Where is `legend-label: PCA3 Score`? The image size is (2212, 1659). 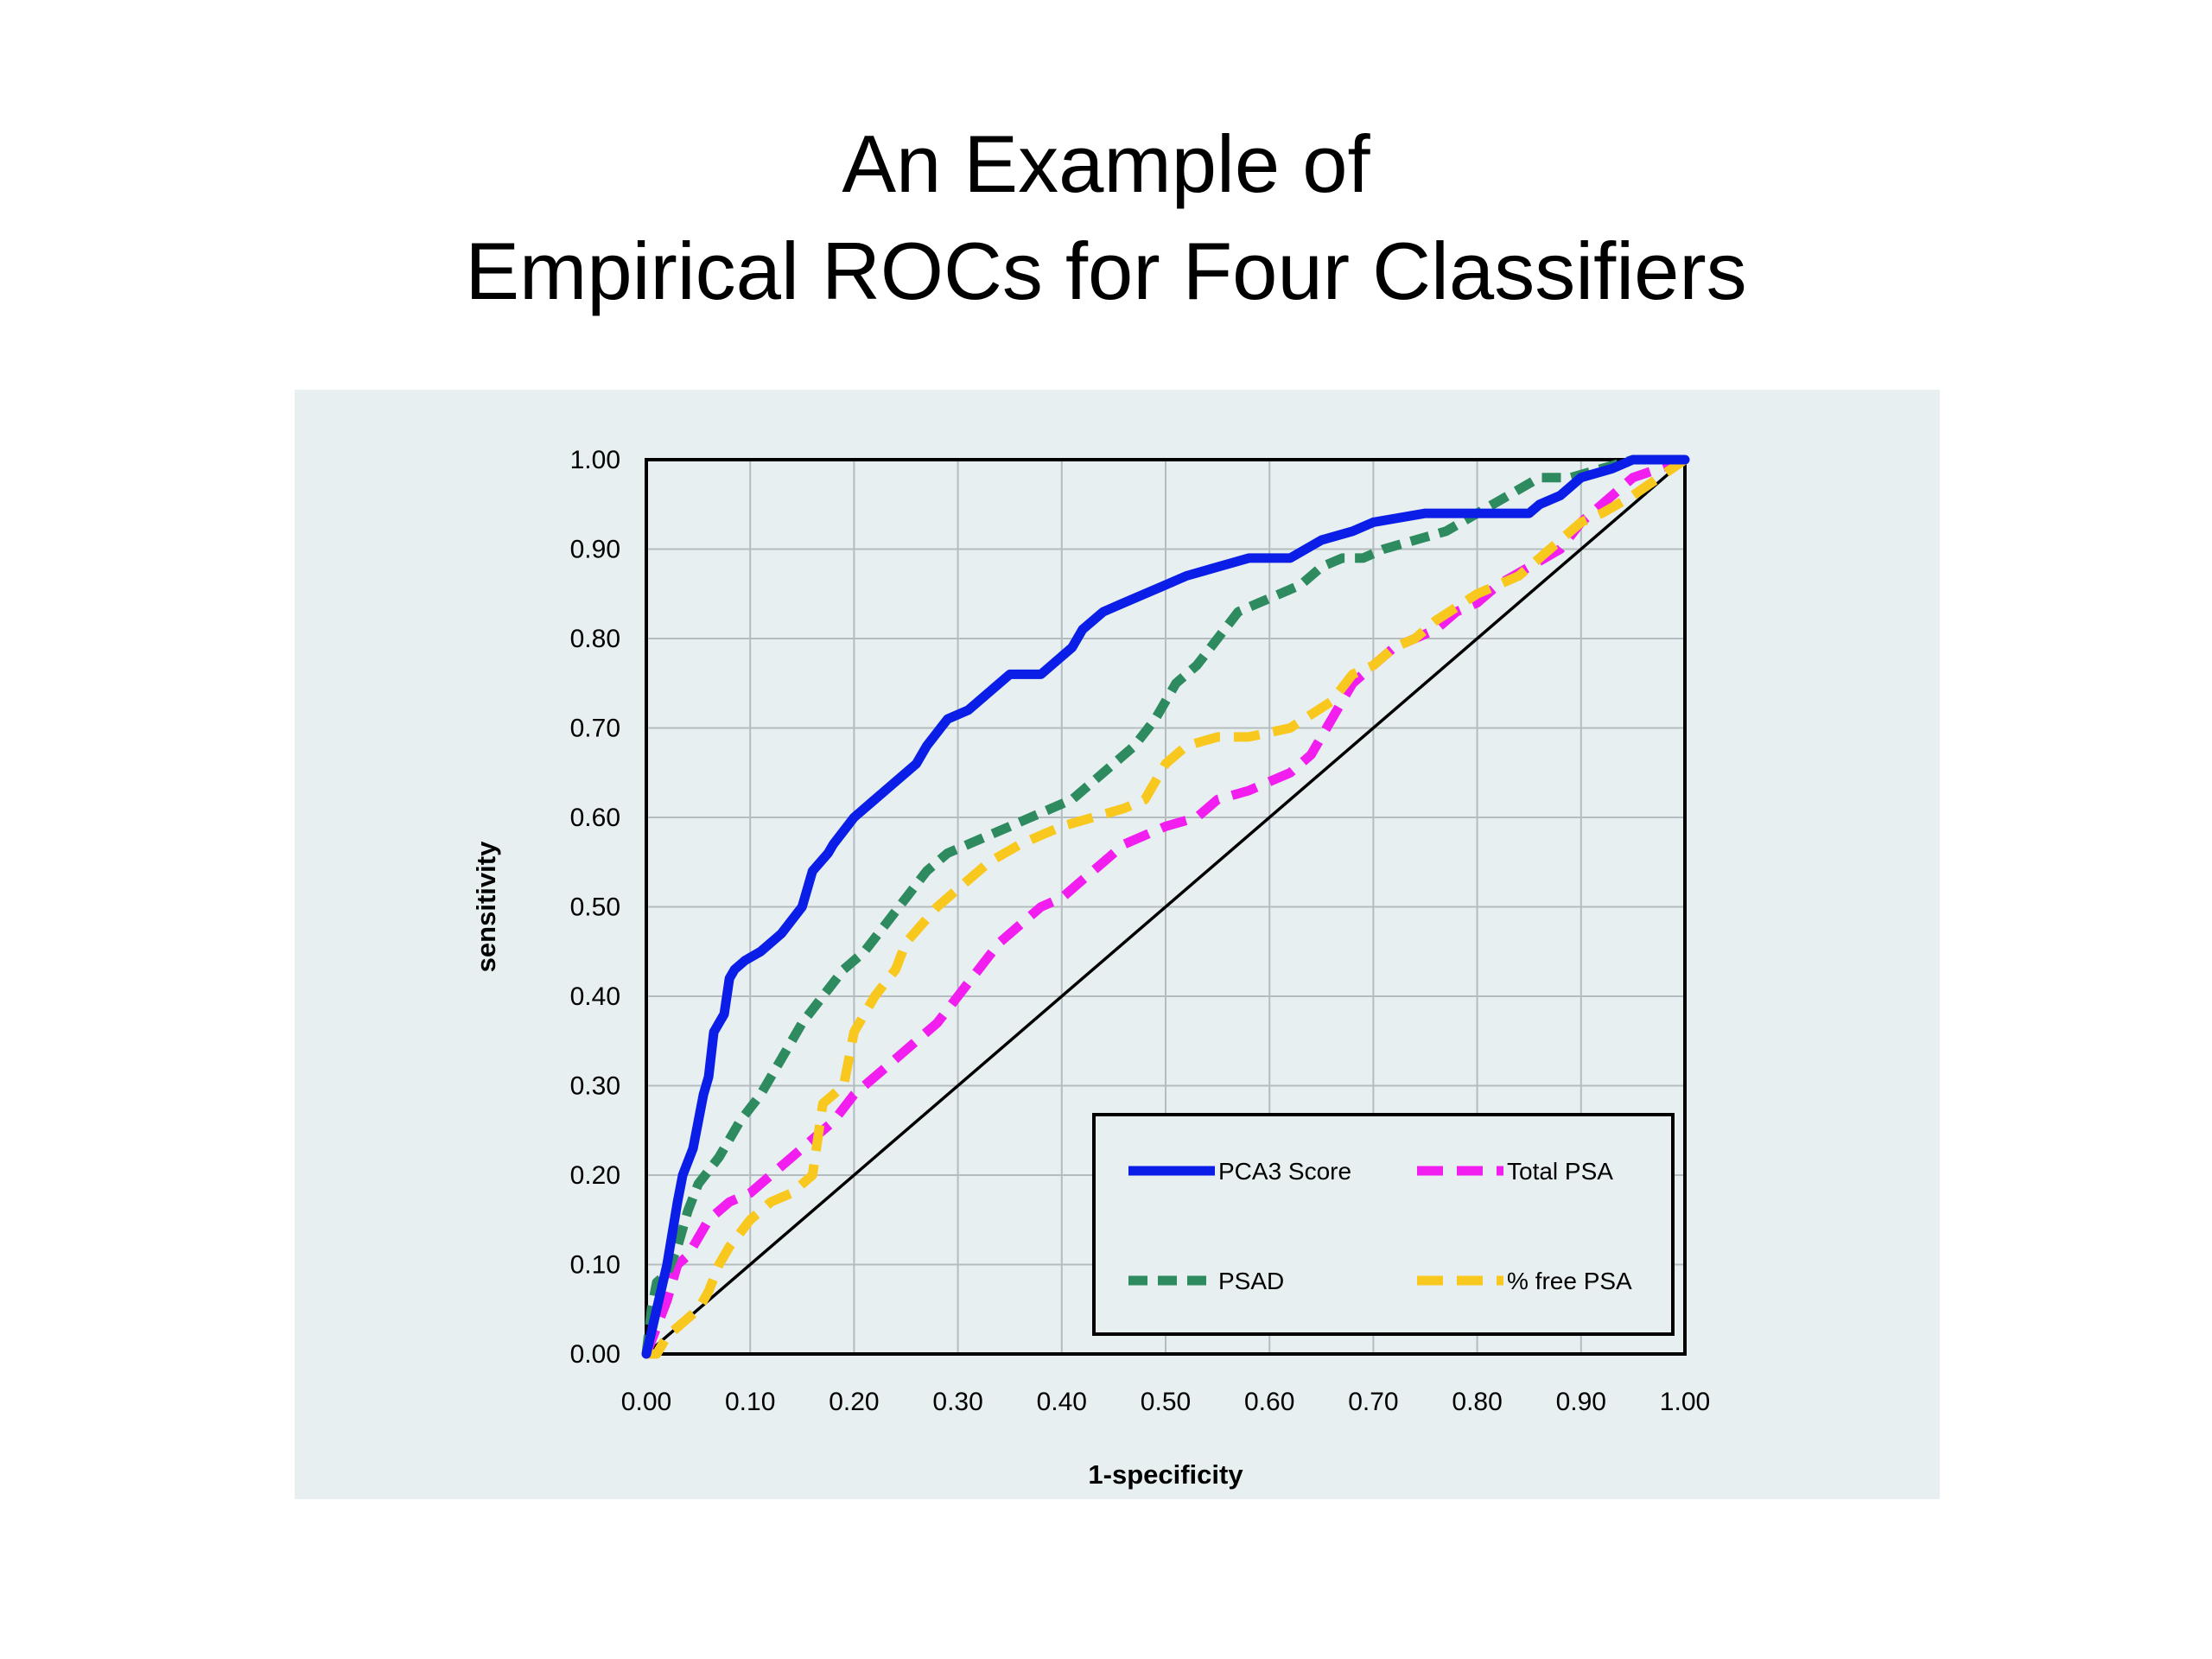 legend-label: PCA3 Score is located at coordinates (1284, 1171).